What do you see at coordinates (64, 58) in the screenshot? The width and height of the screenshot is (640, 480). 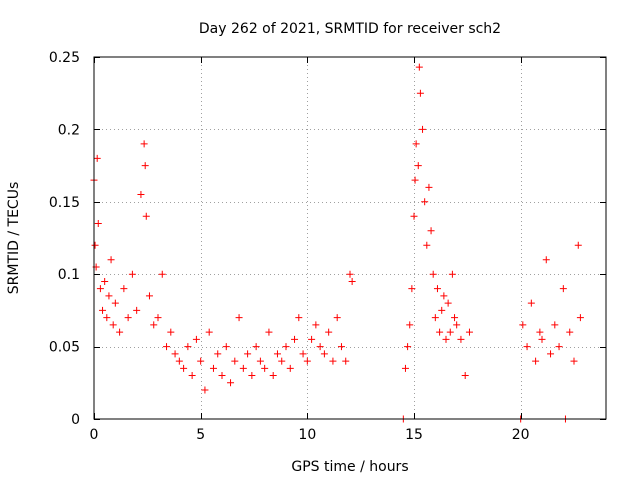 I see `y-tick-label: 0.25` at bounding box center [64, 58].